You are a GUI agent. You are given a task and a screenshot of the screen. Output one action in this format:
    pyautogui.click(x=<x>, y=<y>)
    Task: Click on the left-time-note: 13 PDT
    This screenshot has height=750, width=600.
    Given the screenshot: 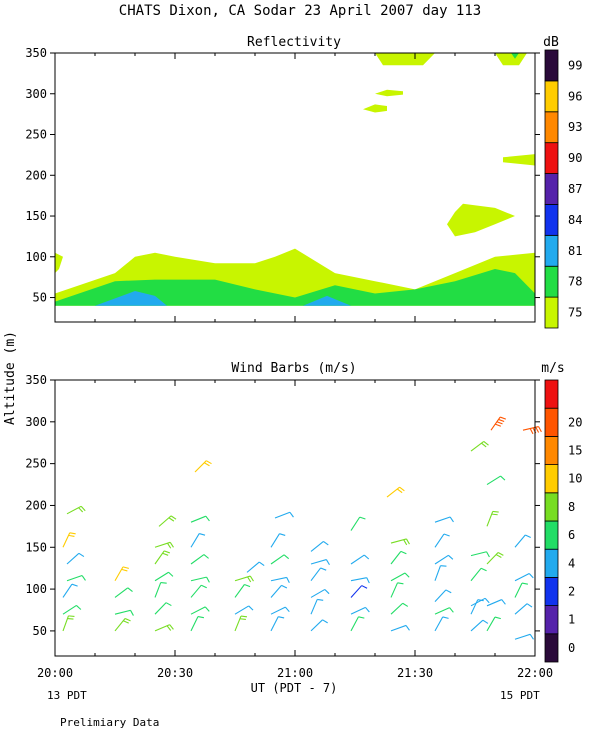 What is the action you would take?
    pyautogui.click(x=67, y=695)
    